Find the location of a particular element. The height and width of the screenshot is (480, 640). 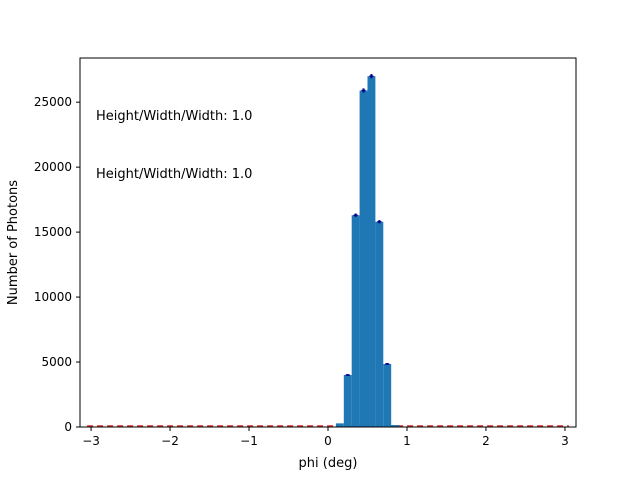

y-tick-label: 5000 is located at coordinates (56, 362).